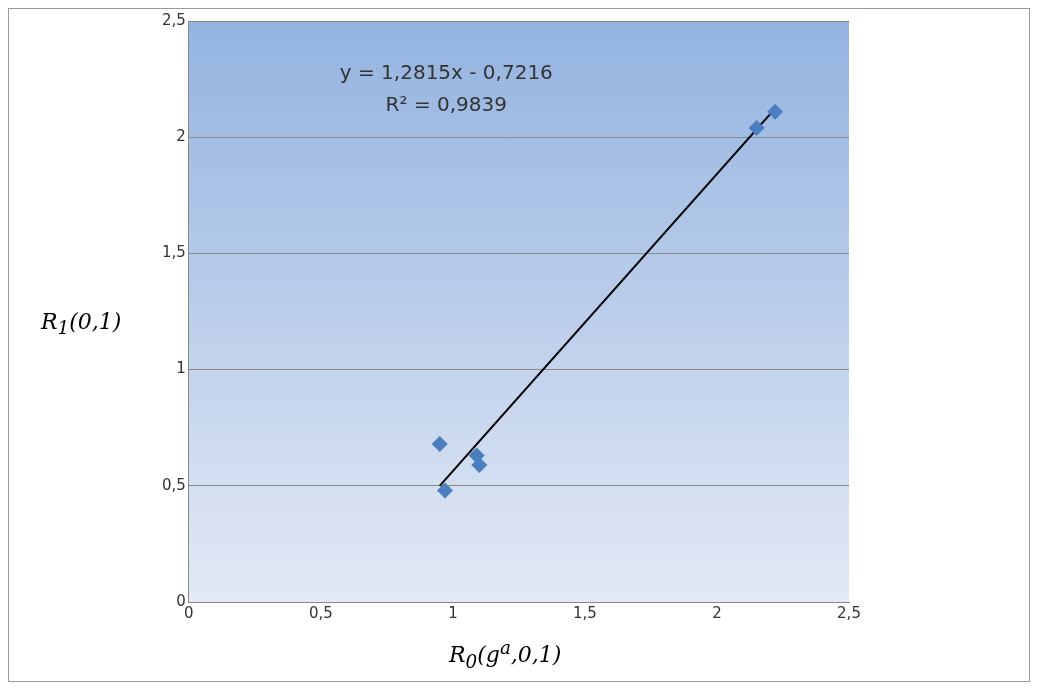  I want to click on x-tick-label: 1,5, so click(585, 612).